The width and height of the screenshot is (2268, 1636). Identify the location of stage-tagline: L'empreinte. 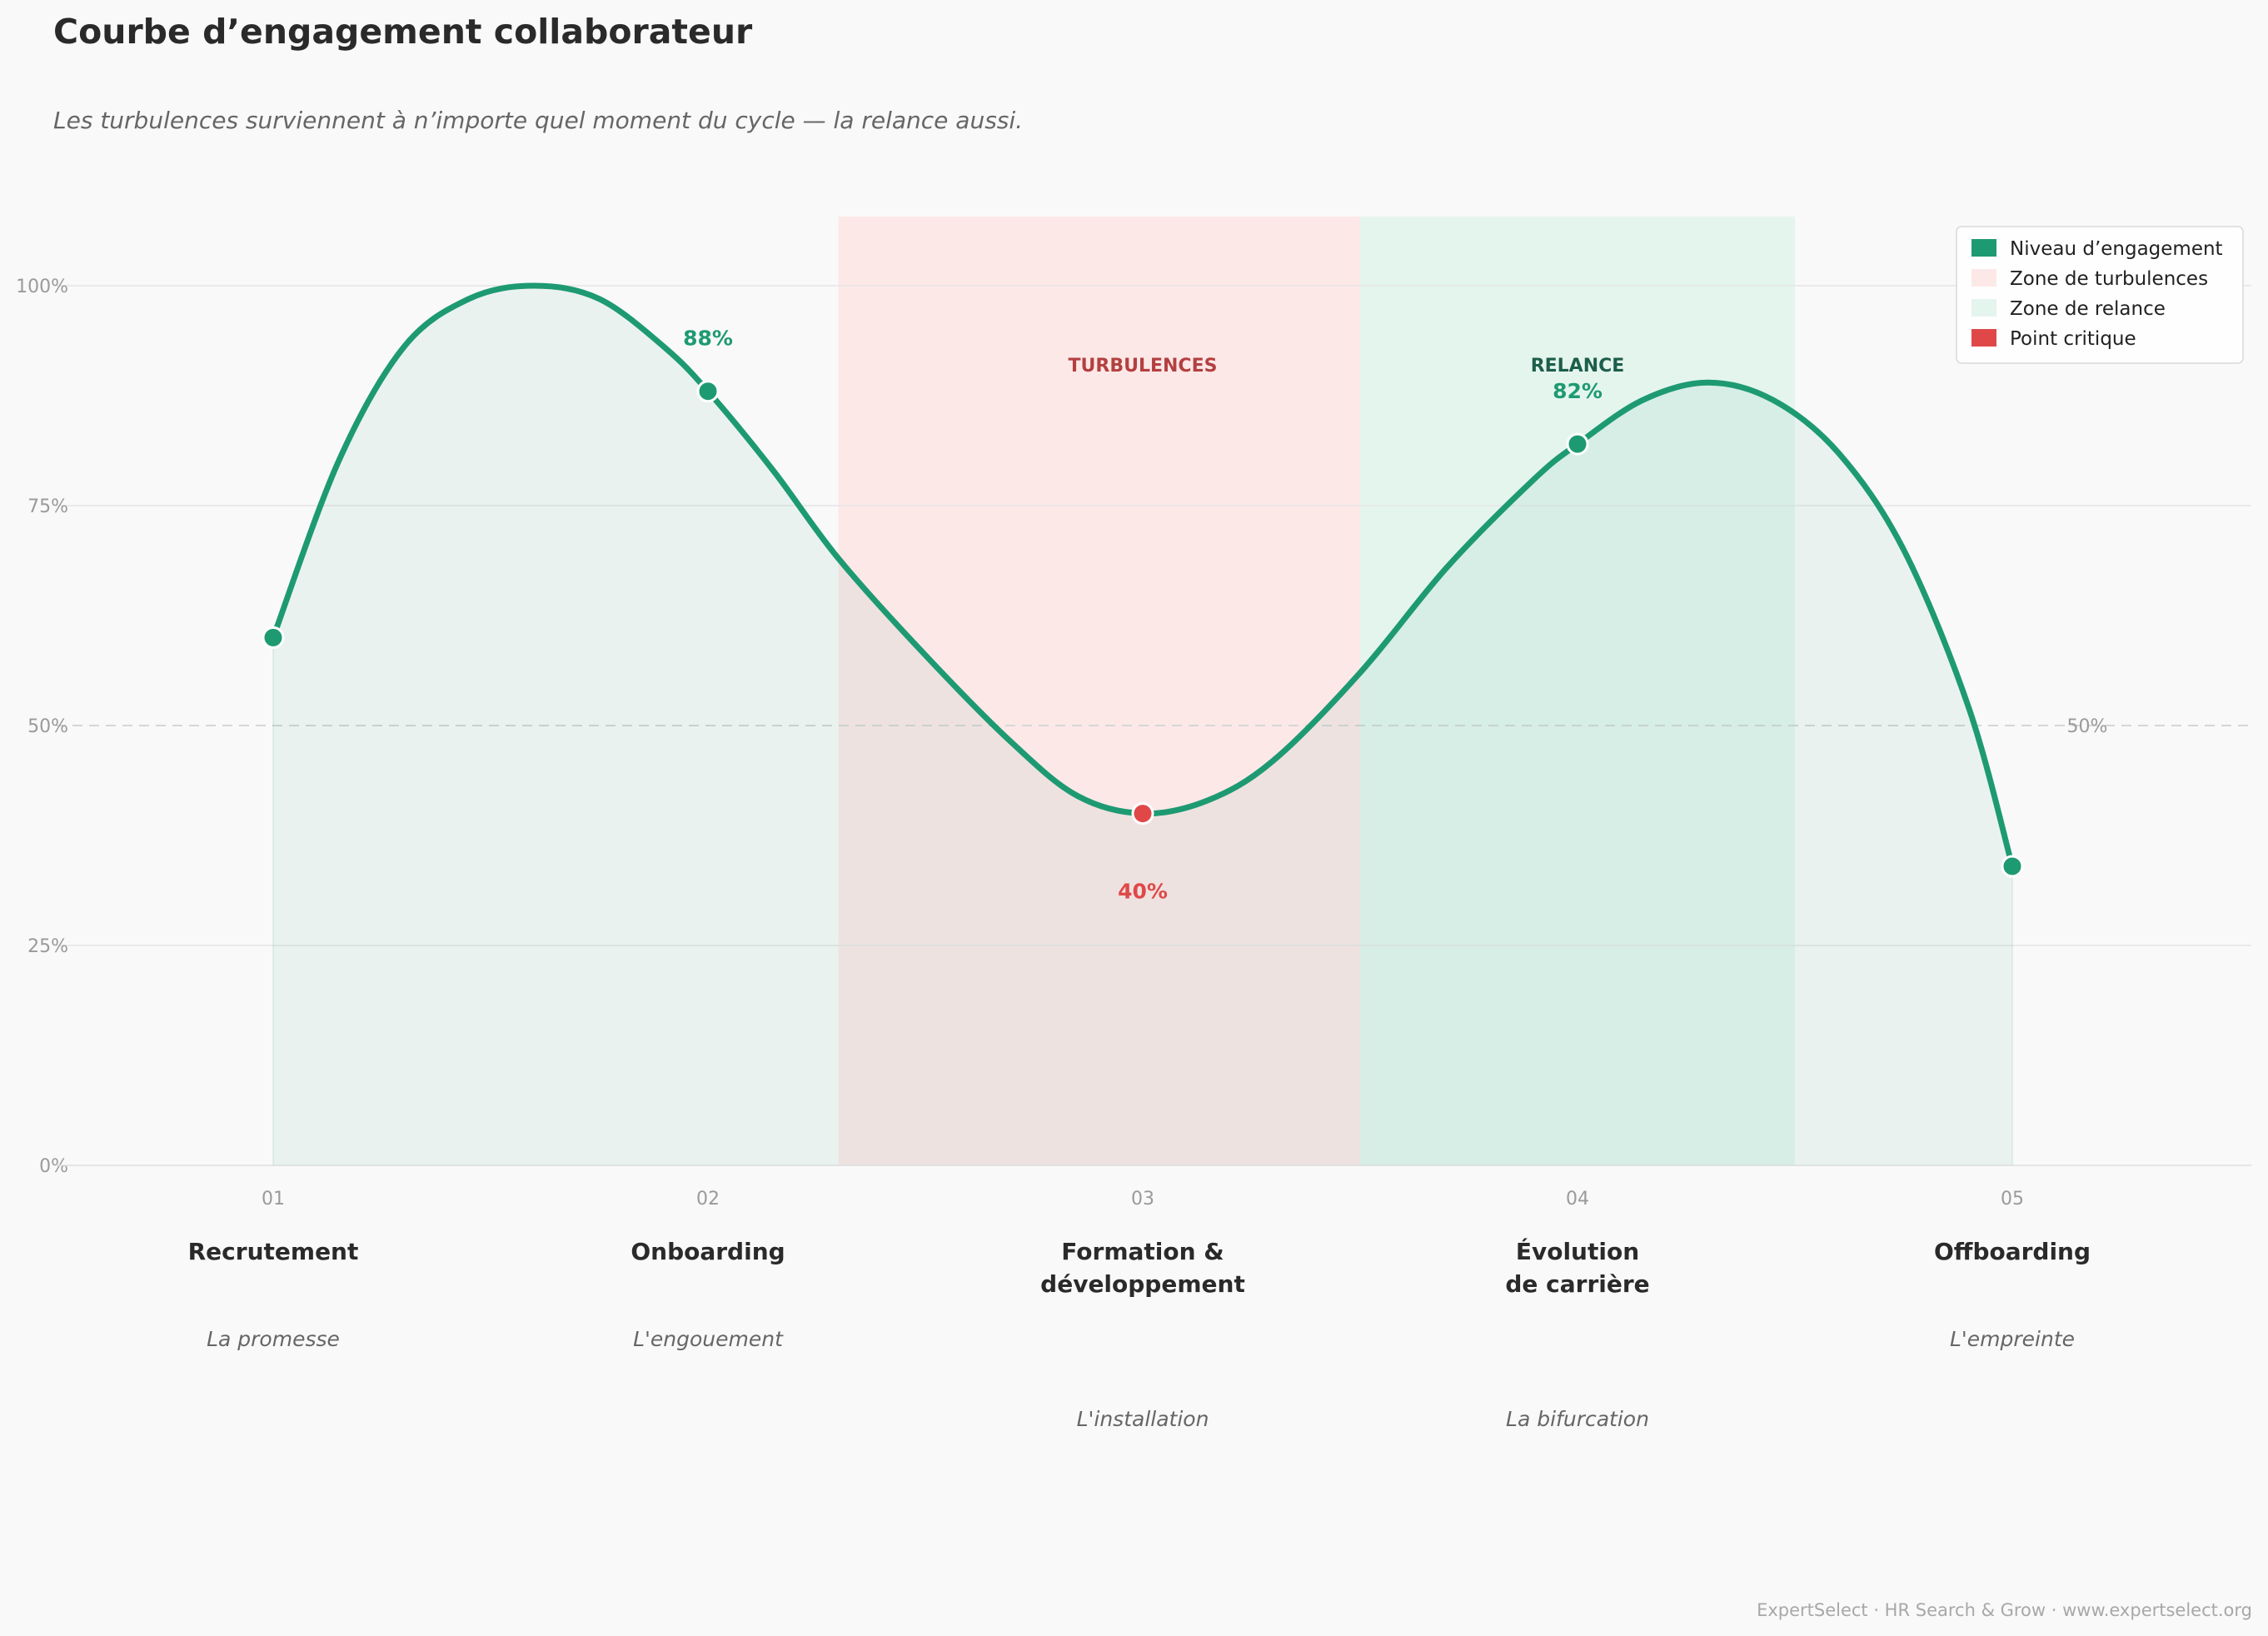
(2012, 1339).